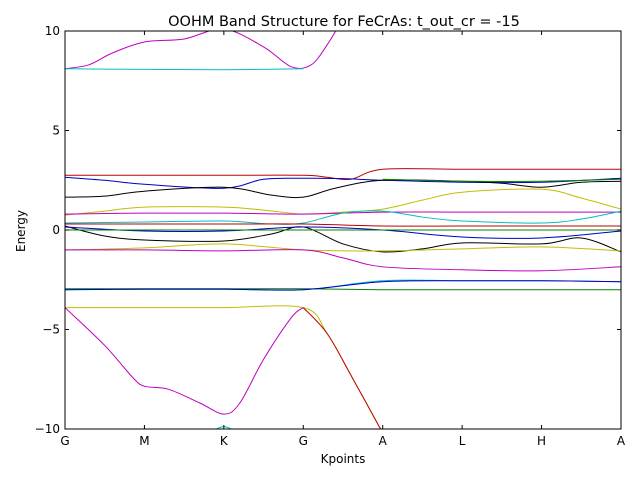 This screenshot has height=480, width=640. I want to click on y-tick-label: 10, so click(52, 31).